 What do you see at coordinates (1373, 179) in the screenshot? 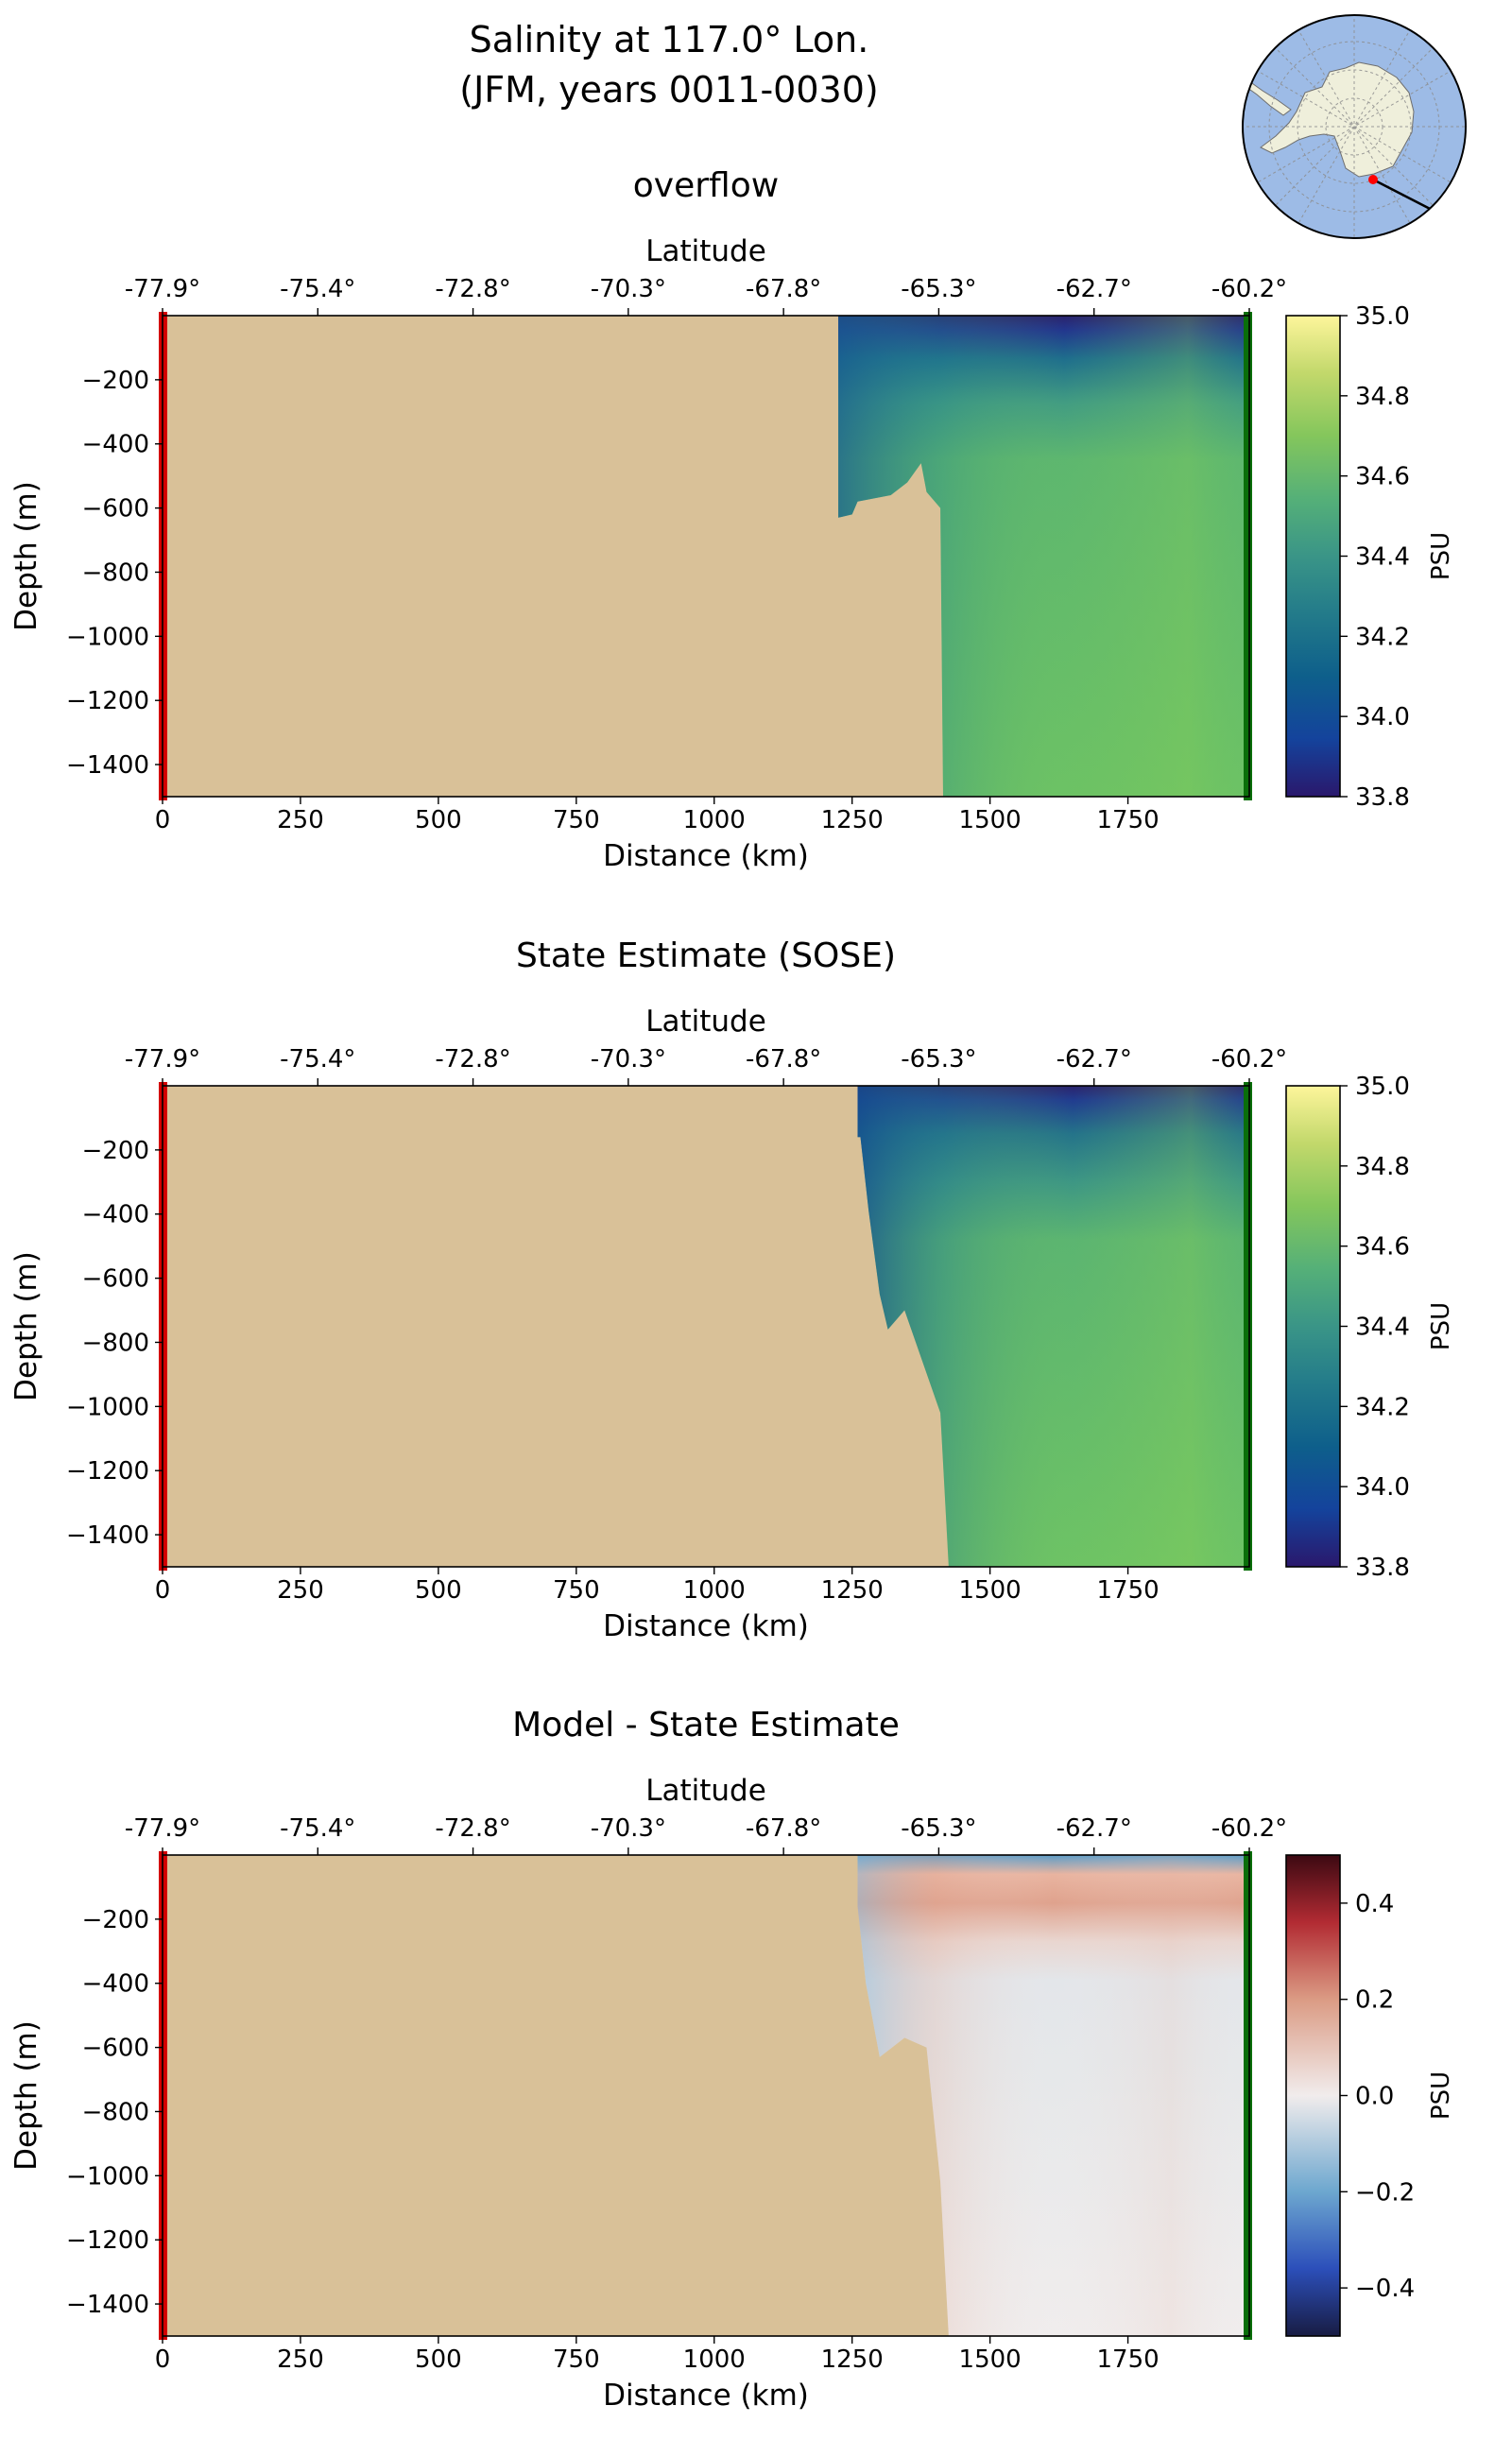
I see `transect-start-marker` at bounding box center [1373, 179].